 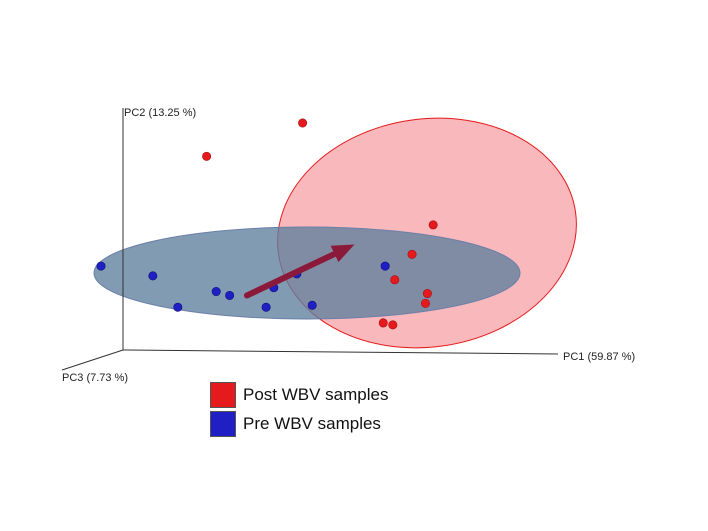 I want to click on pc1-axis-line, so click(x=340, y=352).